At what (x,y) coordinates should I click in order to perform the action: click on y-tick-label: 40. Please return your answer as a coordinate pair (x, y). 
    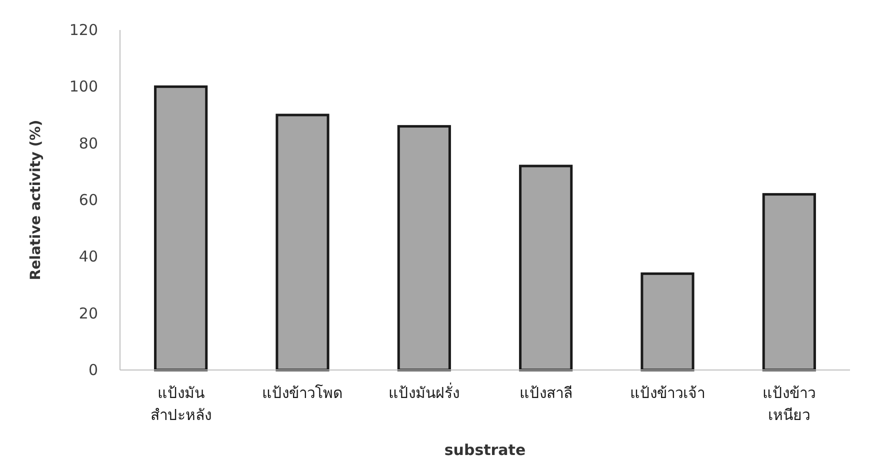
    Looking at the image, I should click on (88, 257).